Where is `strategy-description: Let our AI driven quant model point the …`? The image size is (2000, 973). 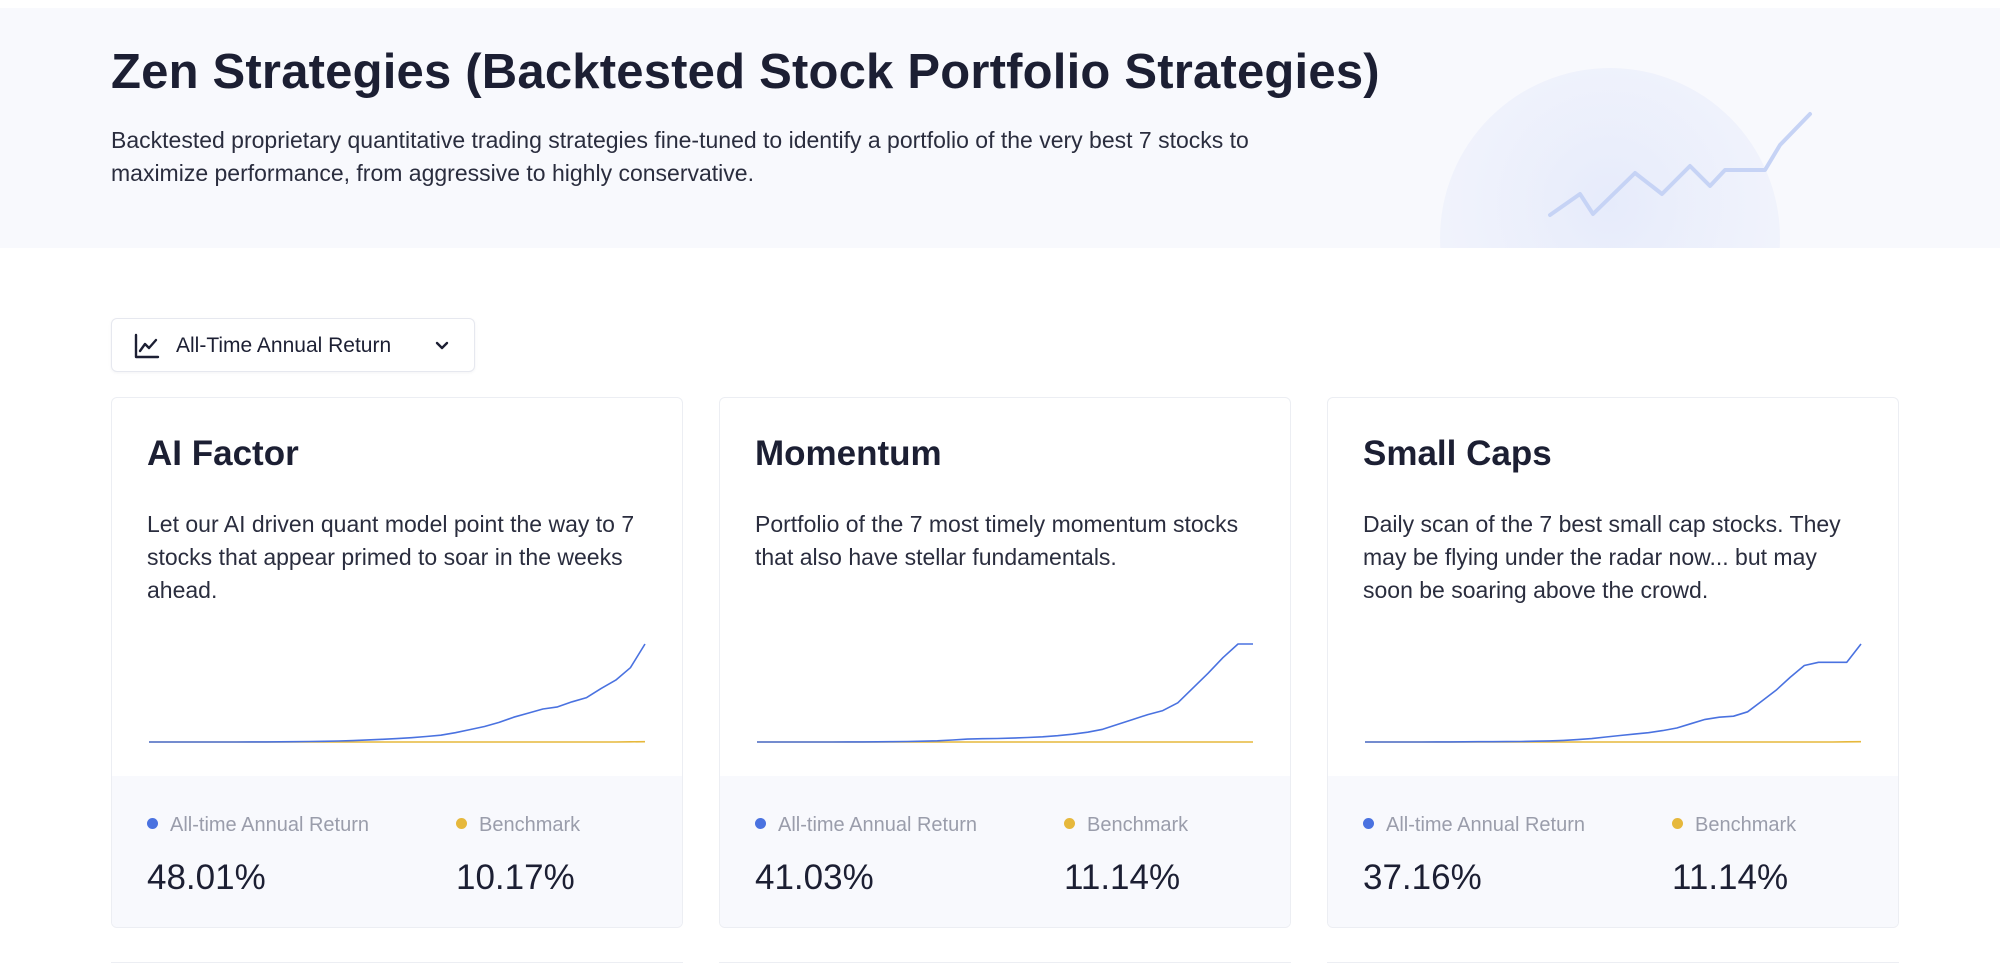
strategy-description: Let our AI driven quant model point the … is located at coordinates (402, 557).